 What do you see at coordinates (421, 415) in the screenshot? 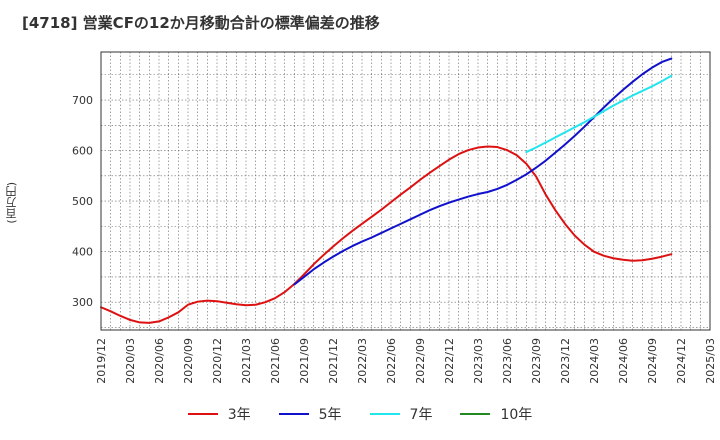
I see `legend-label: 7年` at bounding box center [421, 415].